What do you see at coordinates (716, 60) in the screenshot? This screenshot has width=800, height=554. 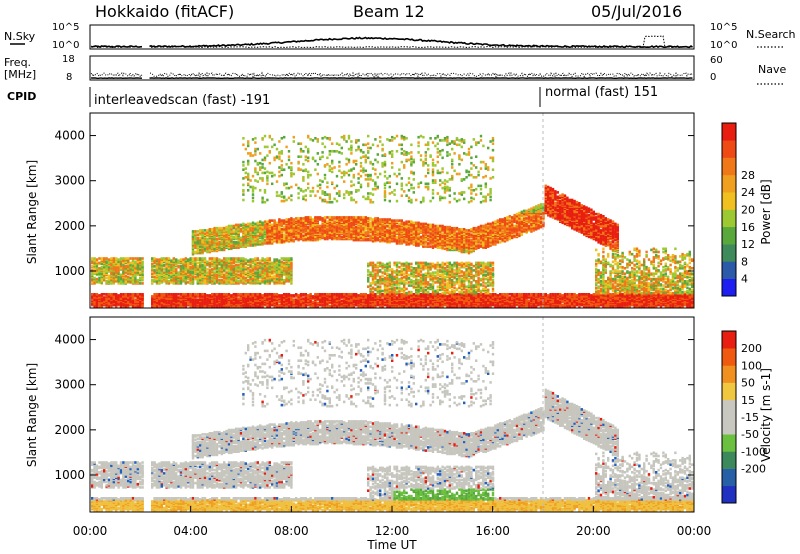 I see `nave-tick-top: 60` at bounding box center [716, 60].